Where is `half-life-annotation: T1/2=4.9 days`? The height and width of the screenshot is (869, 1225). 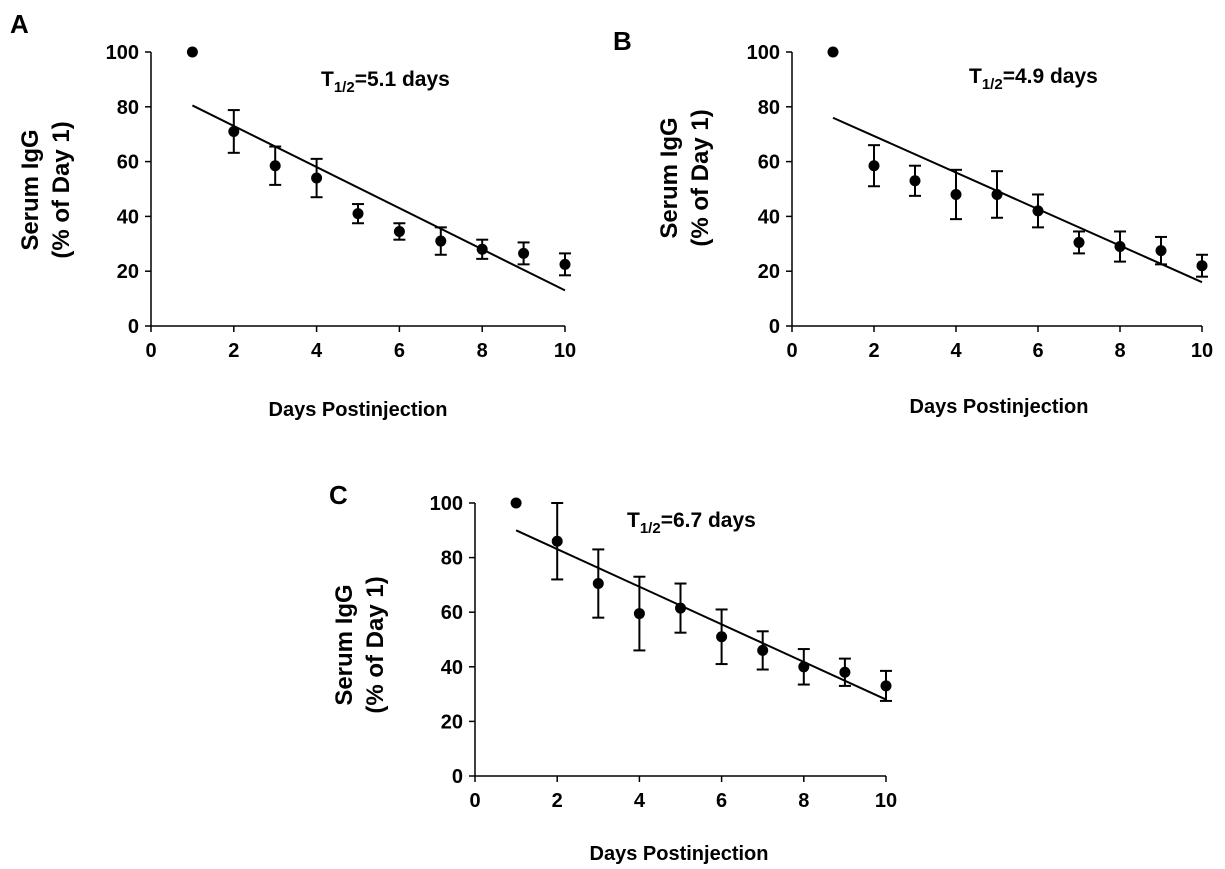 half-life-annotation: T1/2=4.9 days is located at coordinates (1033, 79).